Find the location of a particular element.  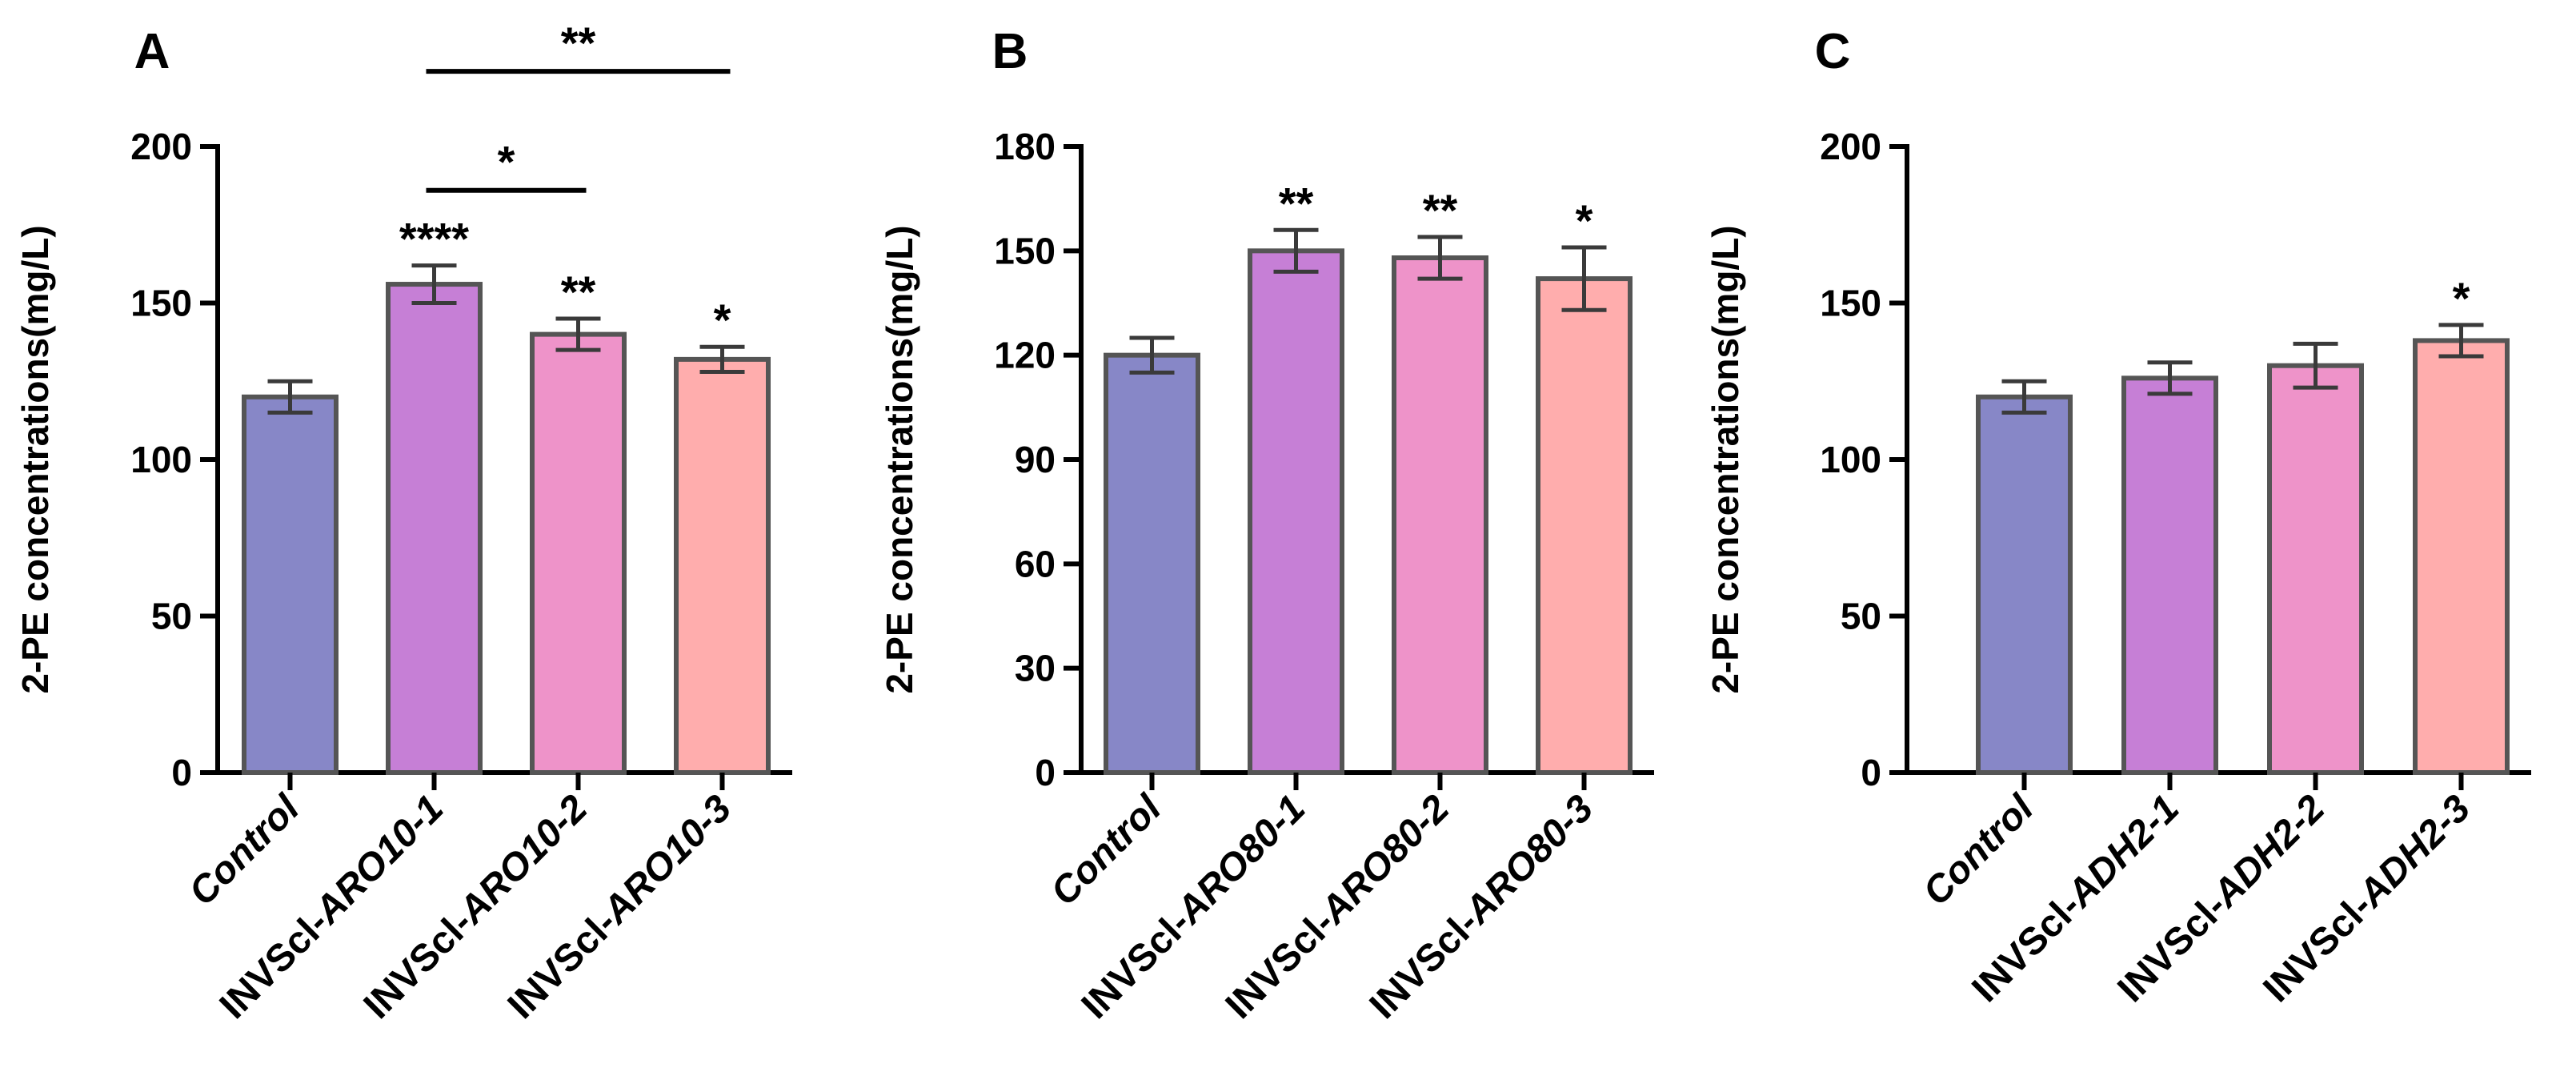

panel-letter: B is located at coordinates (1010, 51).